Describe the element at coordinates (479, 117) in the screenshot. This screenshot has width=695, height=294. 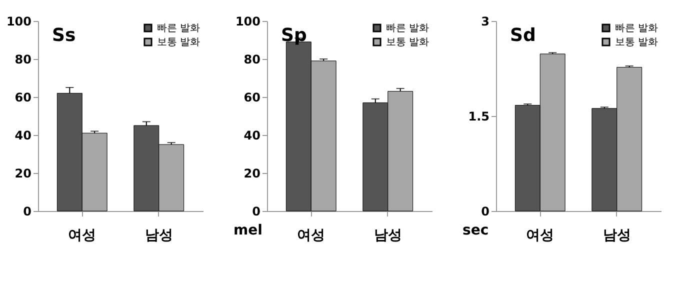
I see `y-tick-label: 1.5` at that location.